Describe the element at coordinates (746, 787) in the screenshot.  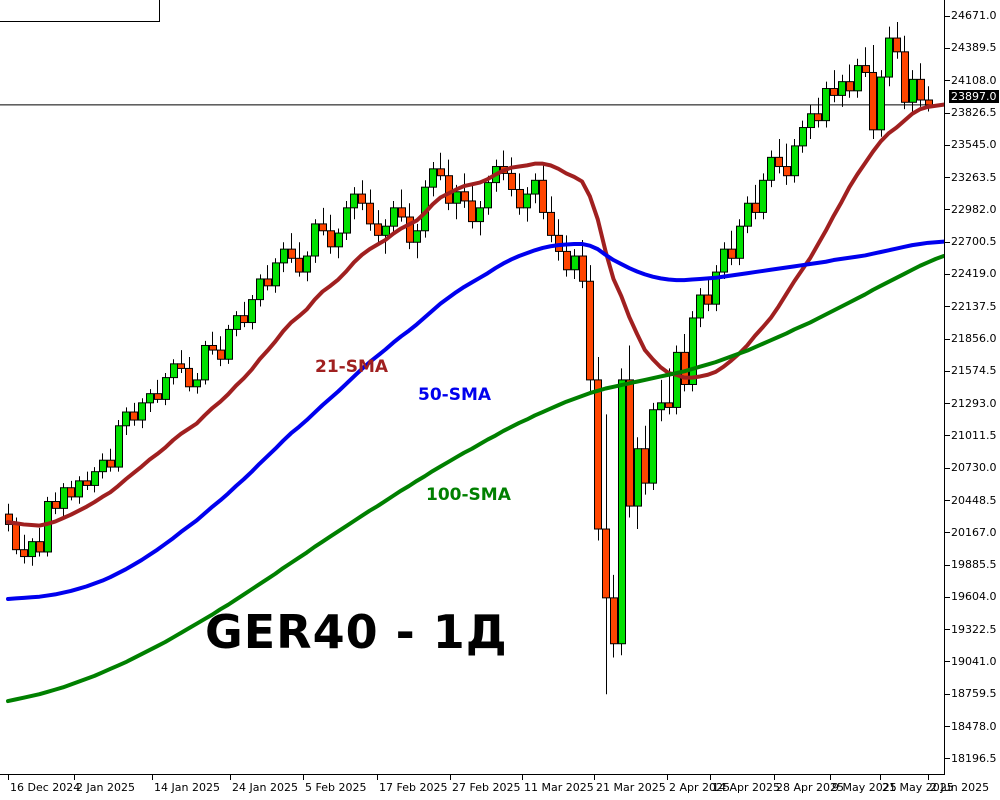
I see `date-tick-label: 14 Apr 2025` at that location.